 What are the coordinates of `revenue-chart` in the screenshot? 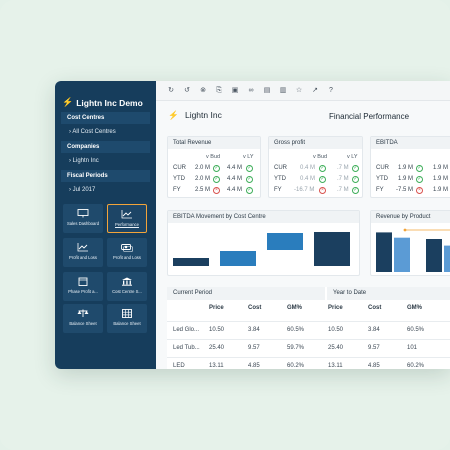 It's located at (413, 250).